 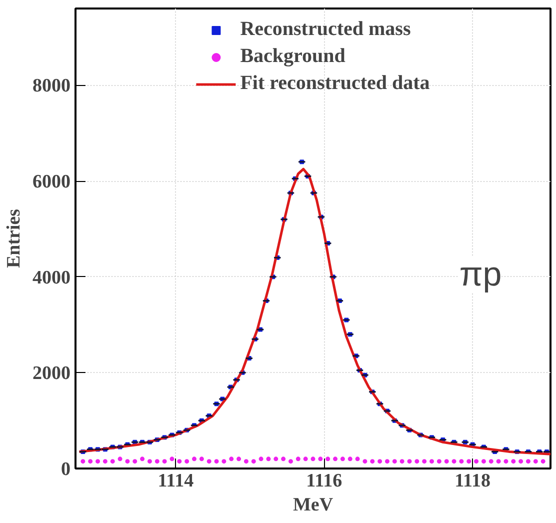 What do you see at coordinates (51, 86) in the screenshot?
I see `y-tick-label: 8000` at bounding box center [51, 86].